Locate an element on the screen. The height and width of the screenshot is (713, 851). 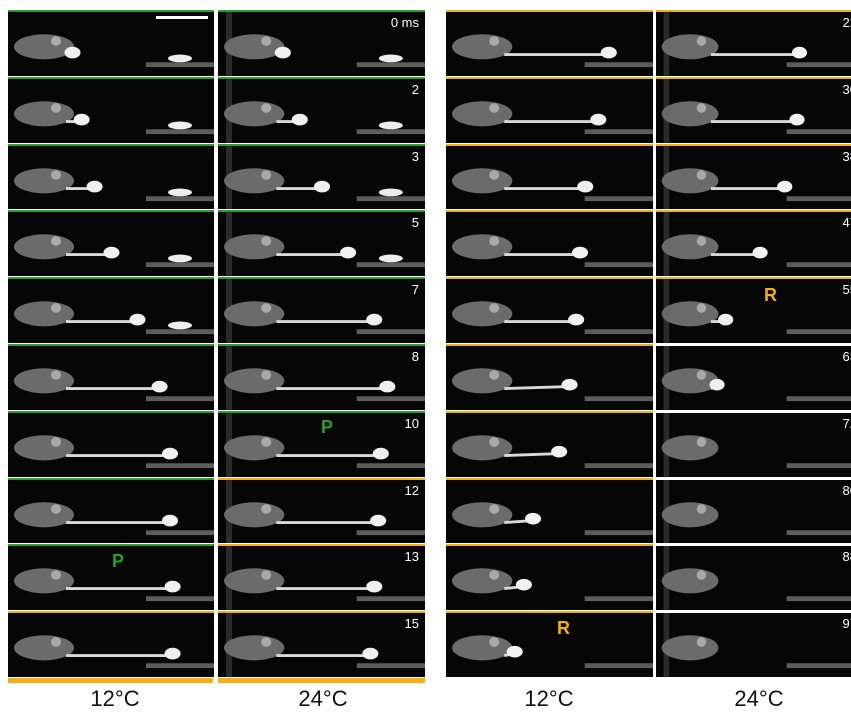
video-frame: 22 is located at coordinates (753, 43).